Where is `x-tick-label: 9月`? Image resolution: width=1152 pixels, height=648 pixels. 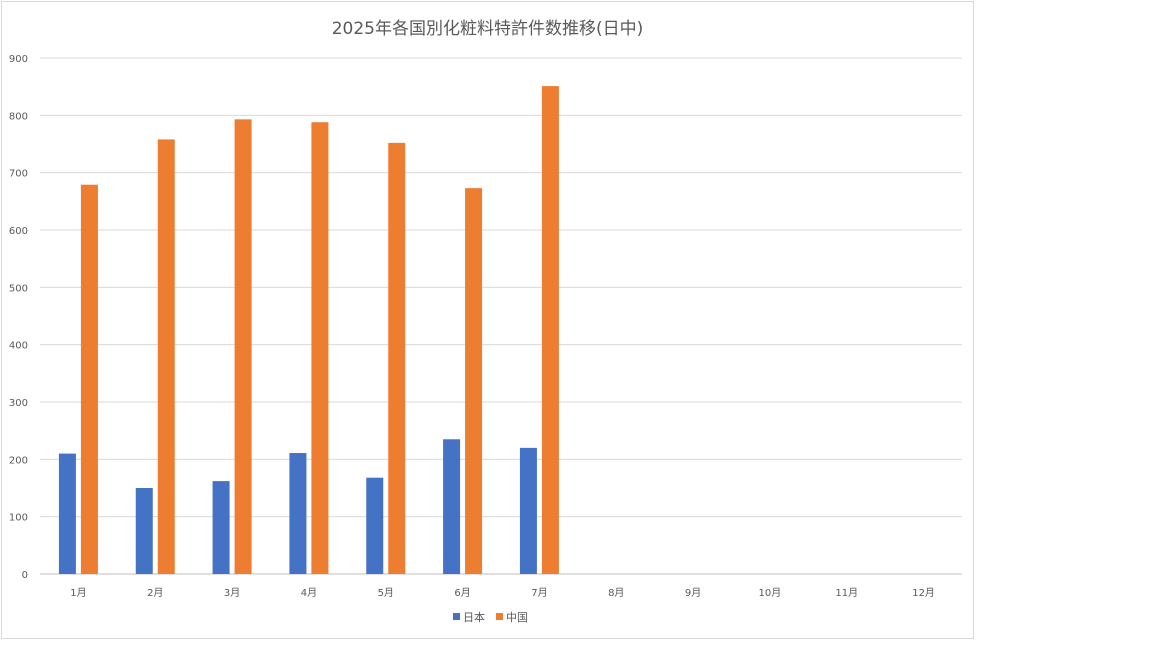
x-tick-label: 9月 is located at coordinates (693, 593).